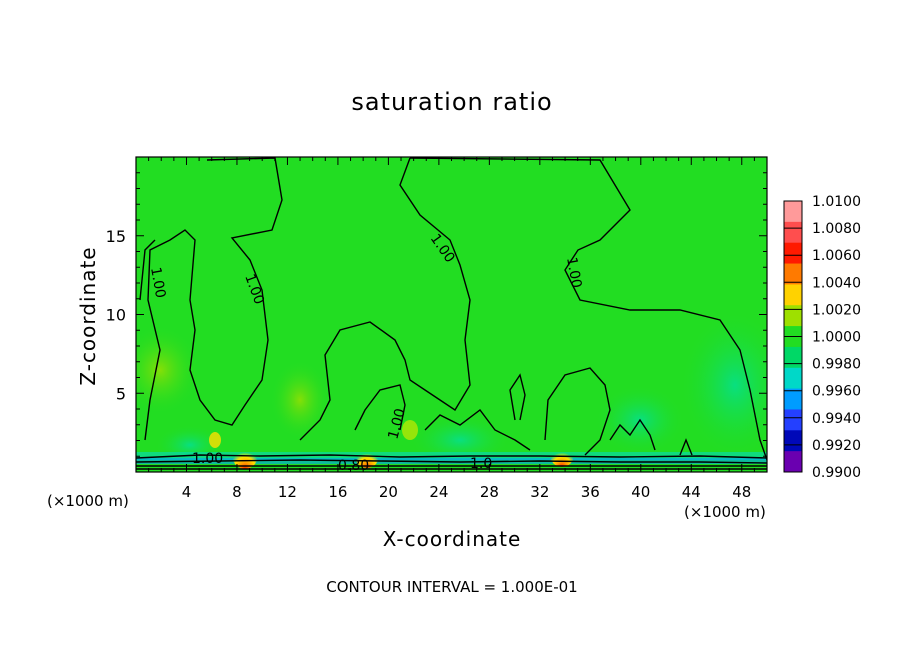 The width and height of the screenshot is (904, 654). What do you see at coordinates (116, 315) in the screenshot?
I see `y-tick-label: 10` at bounding box center [116, 315].